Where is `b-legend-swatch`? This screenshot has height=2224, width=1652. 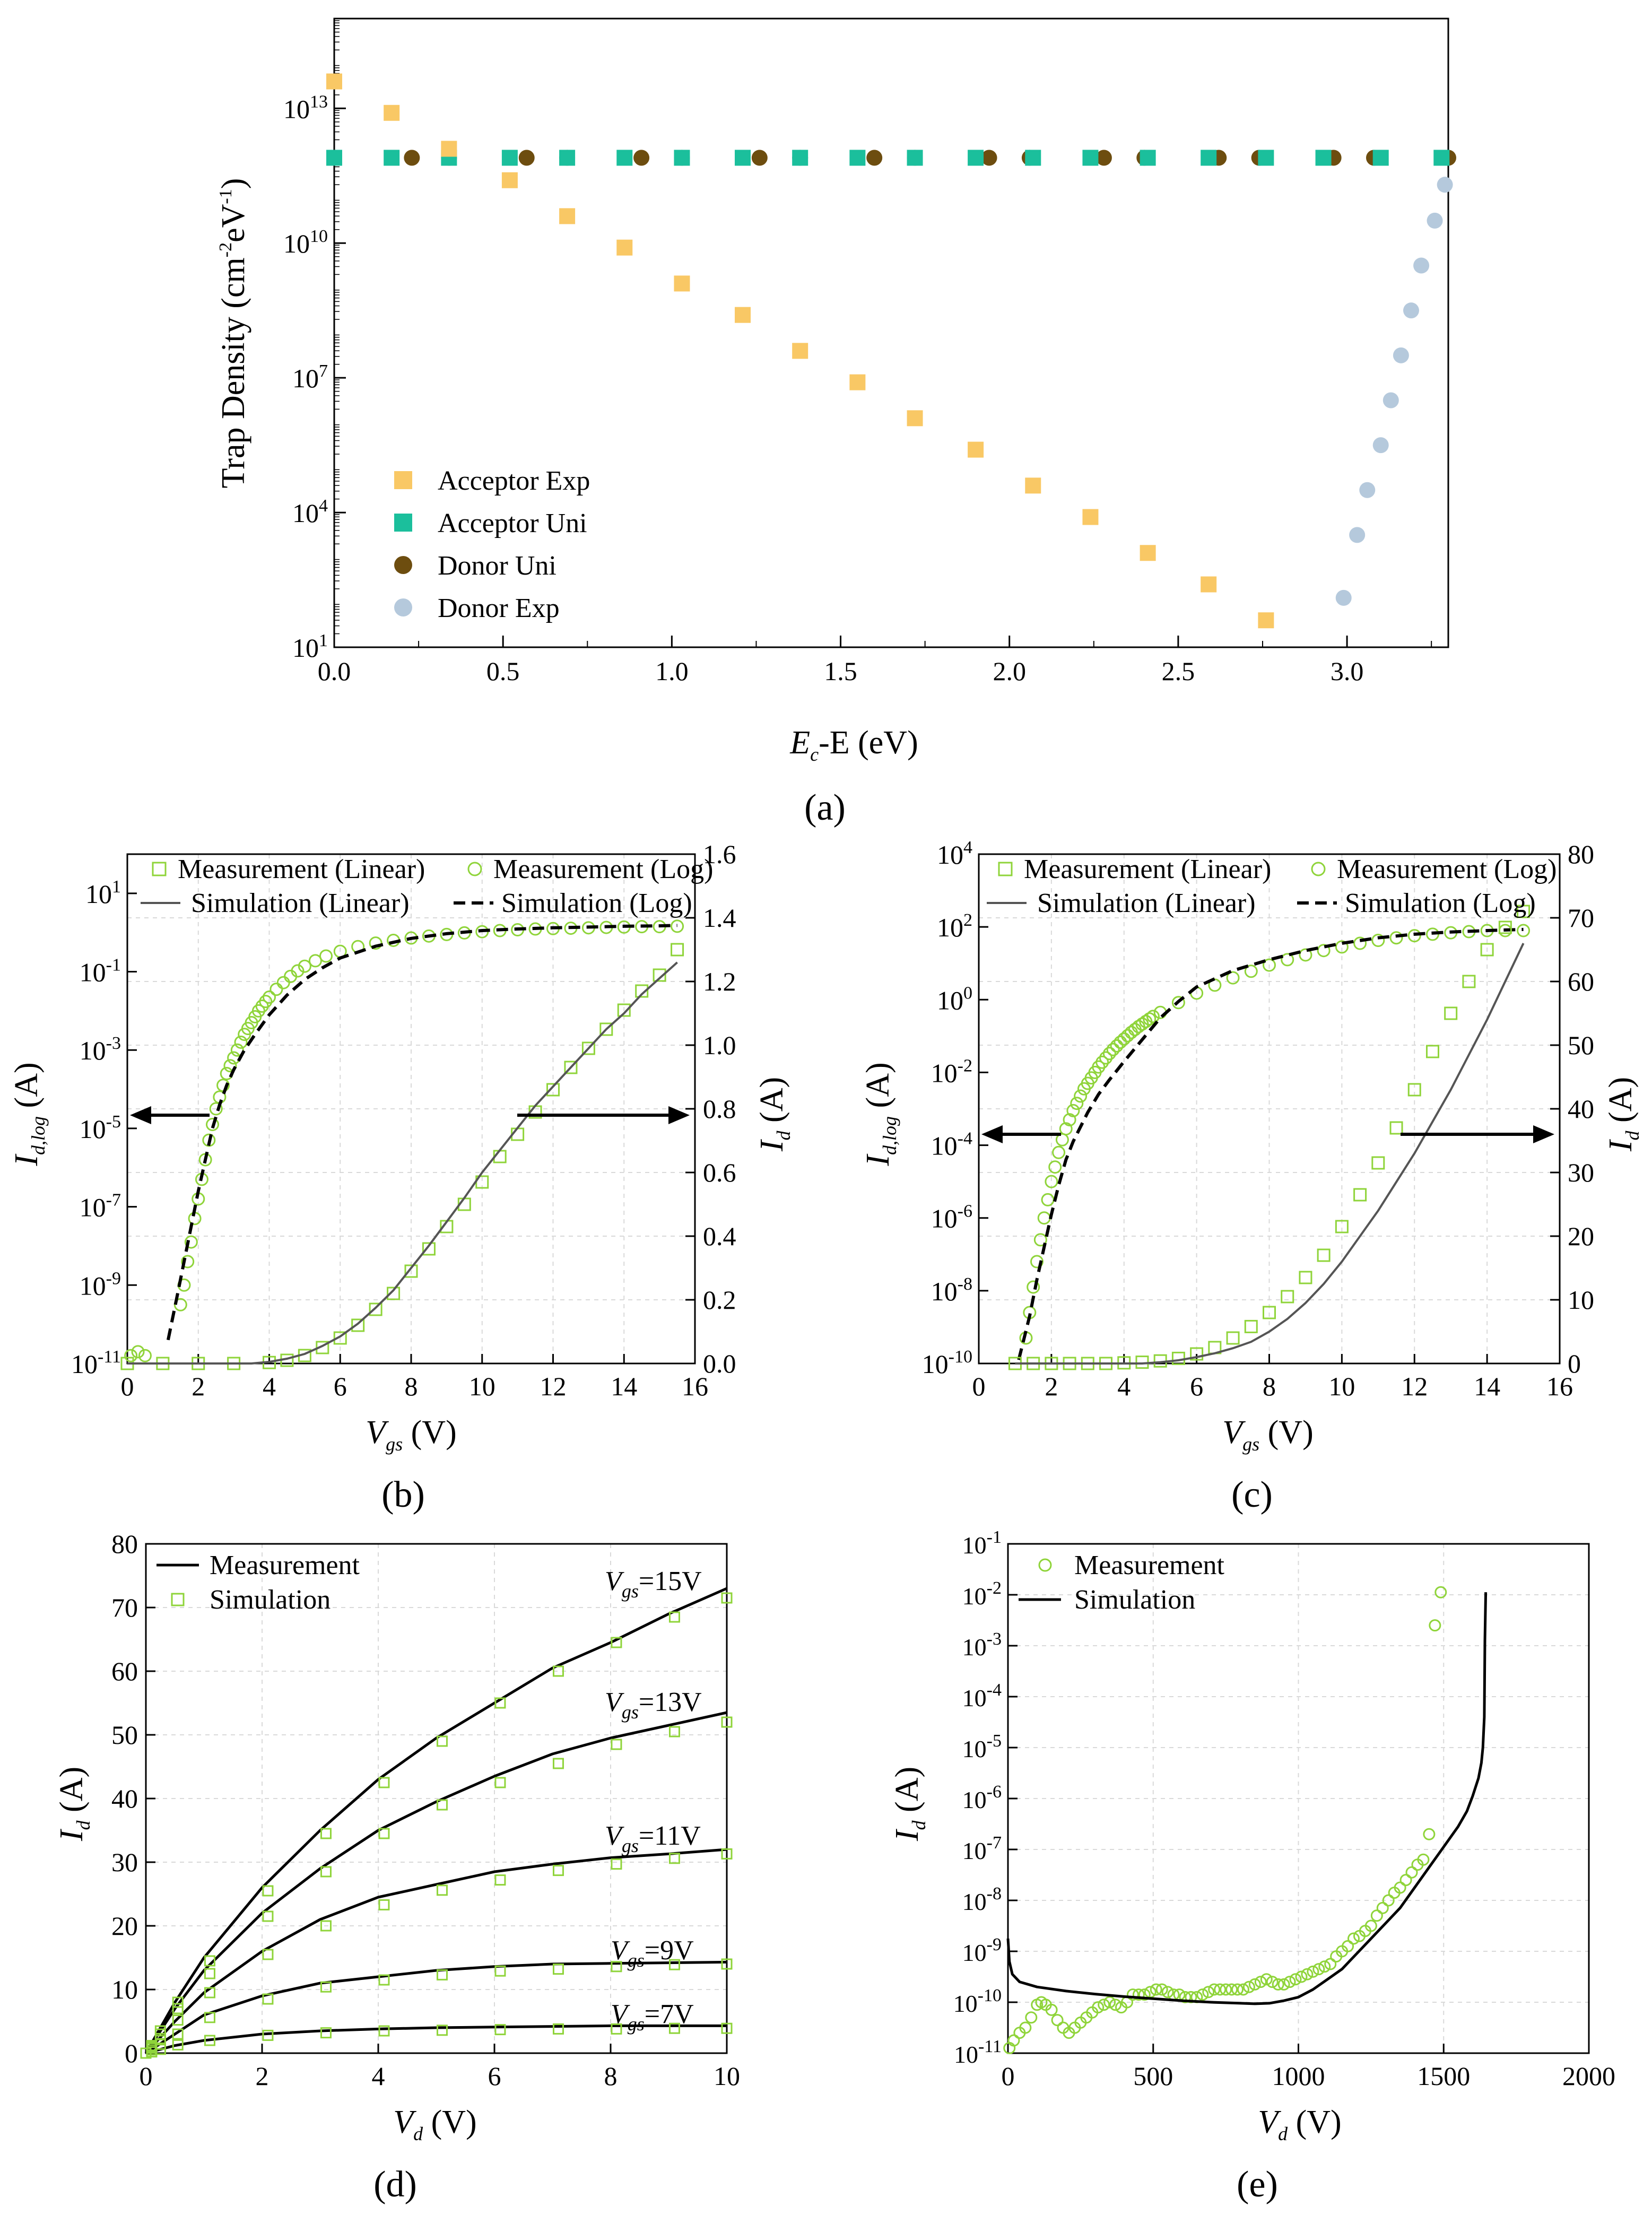
b-legend-swatch is located at coordinates (159, 869).